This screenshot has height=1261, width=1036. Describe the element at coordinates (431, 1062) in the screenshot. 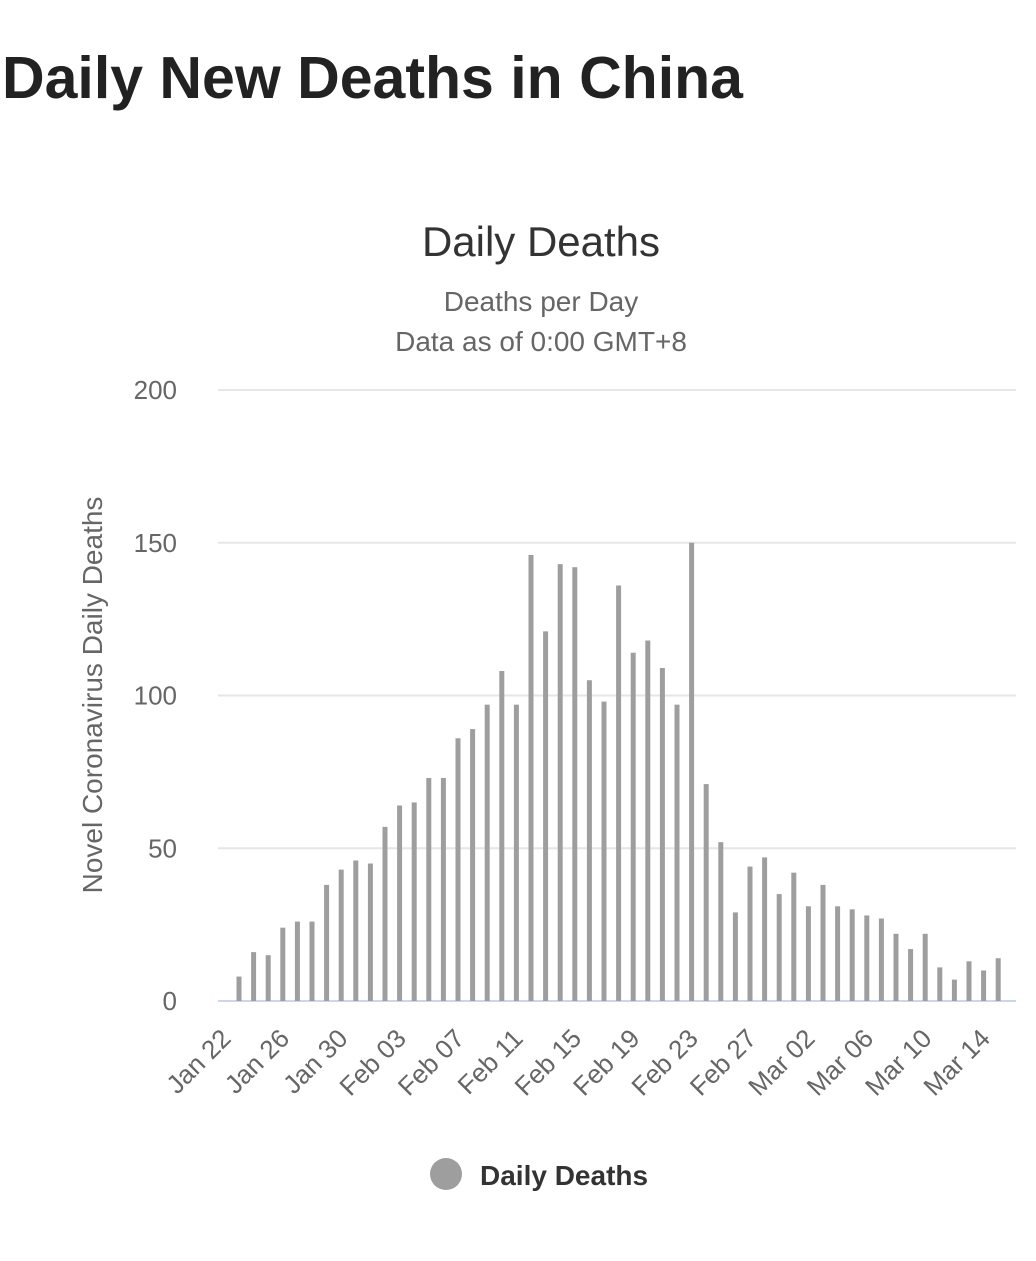

I see `x-tick-label-feb-07: Feb 07` at that location.